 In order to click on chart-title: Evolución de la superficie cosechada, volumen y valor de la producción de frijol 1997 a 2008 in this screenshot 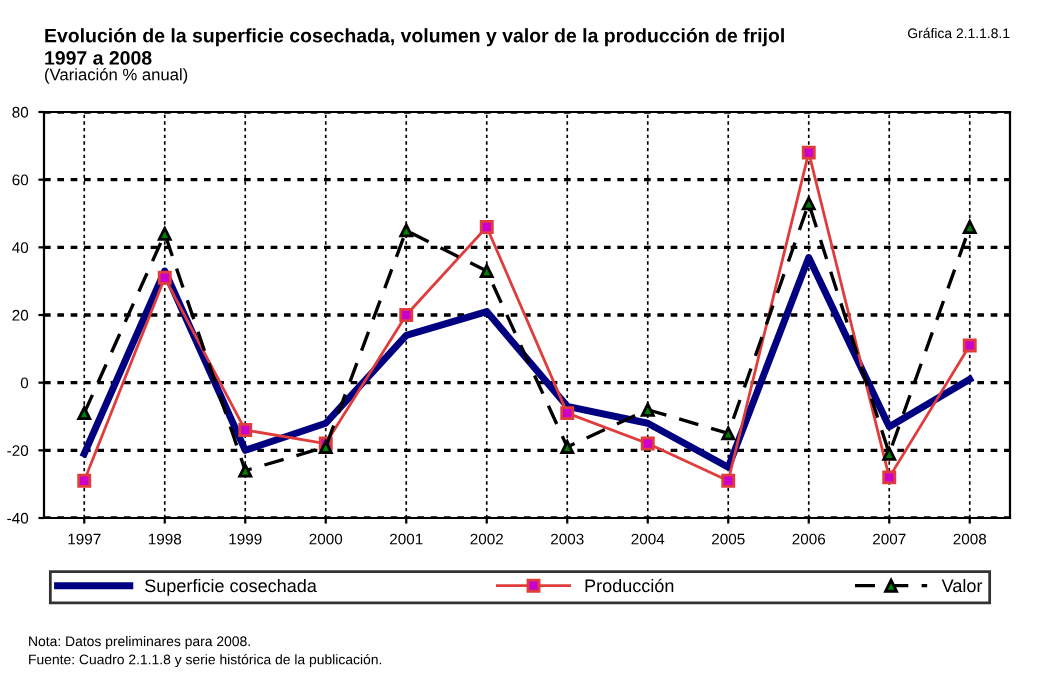, I will do `click(414, 46)`.